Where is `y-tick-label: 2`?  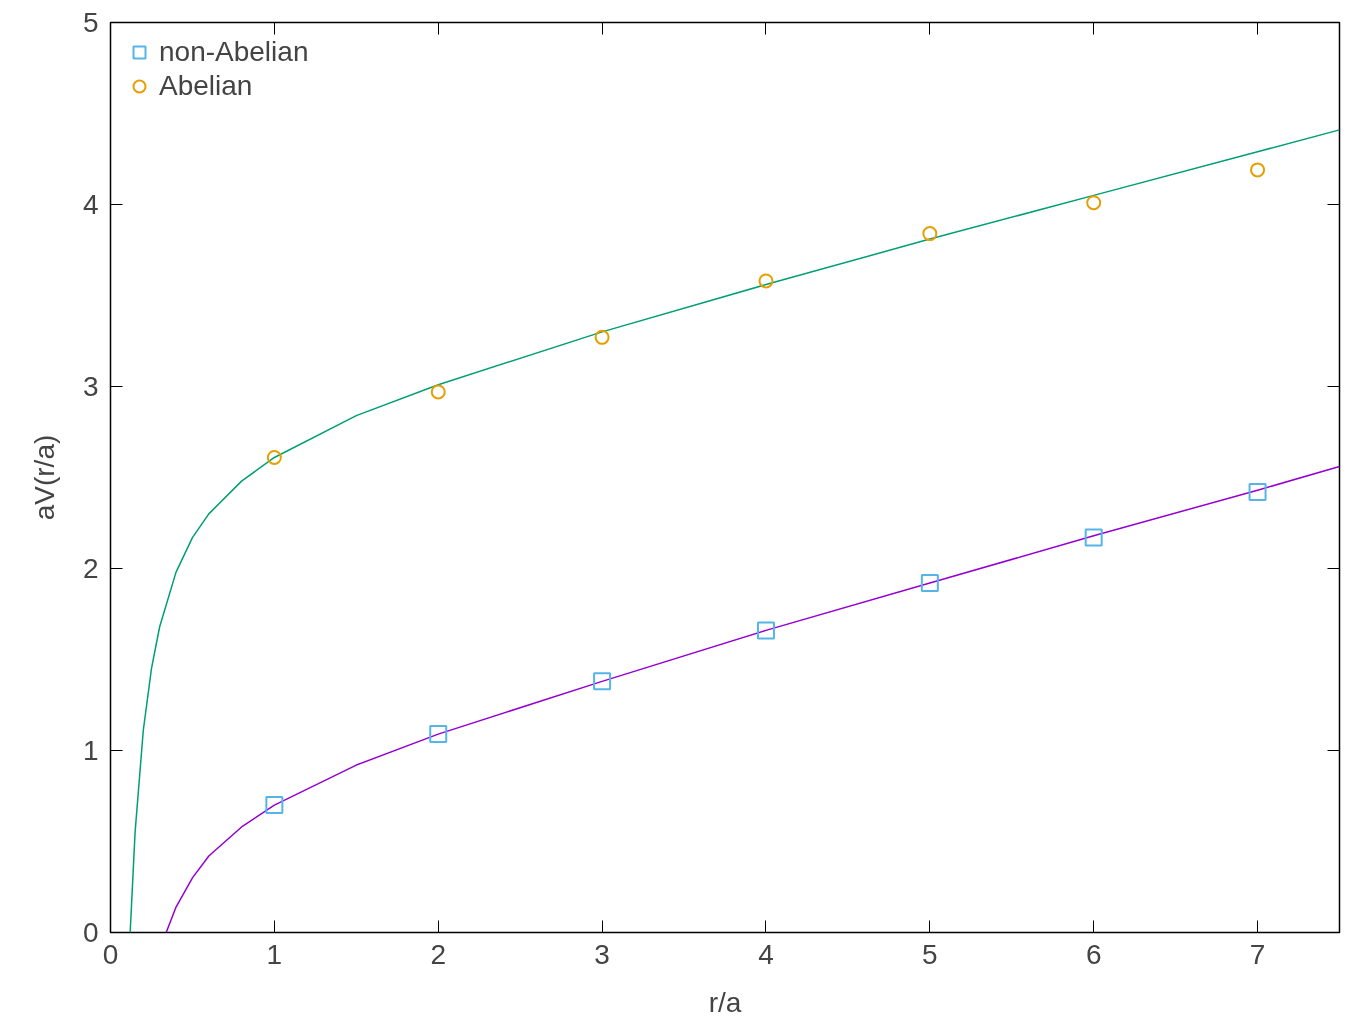
y-tick-label: 2 is located at coordinates (90, 568).